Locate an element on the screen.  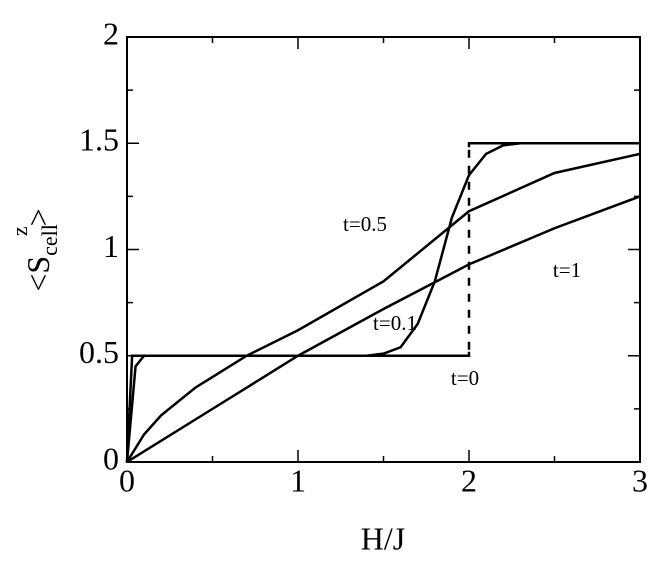
series-label: t=0.5 is located at coordinates (365, 224).